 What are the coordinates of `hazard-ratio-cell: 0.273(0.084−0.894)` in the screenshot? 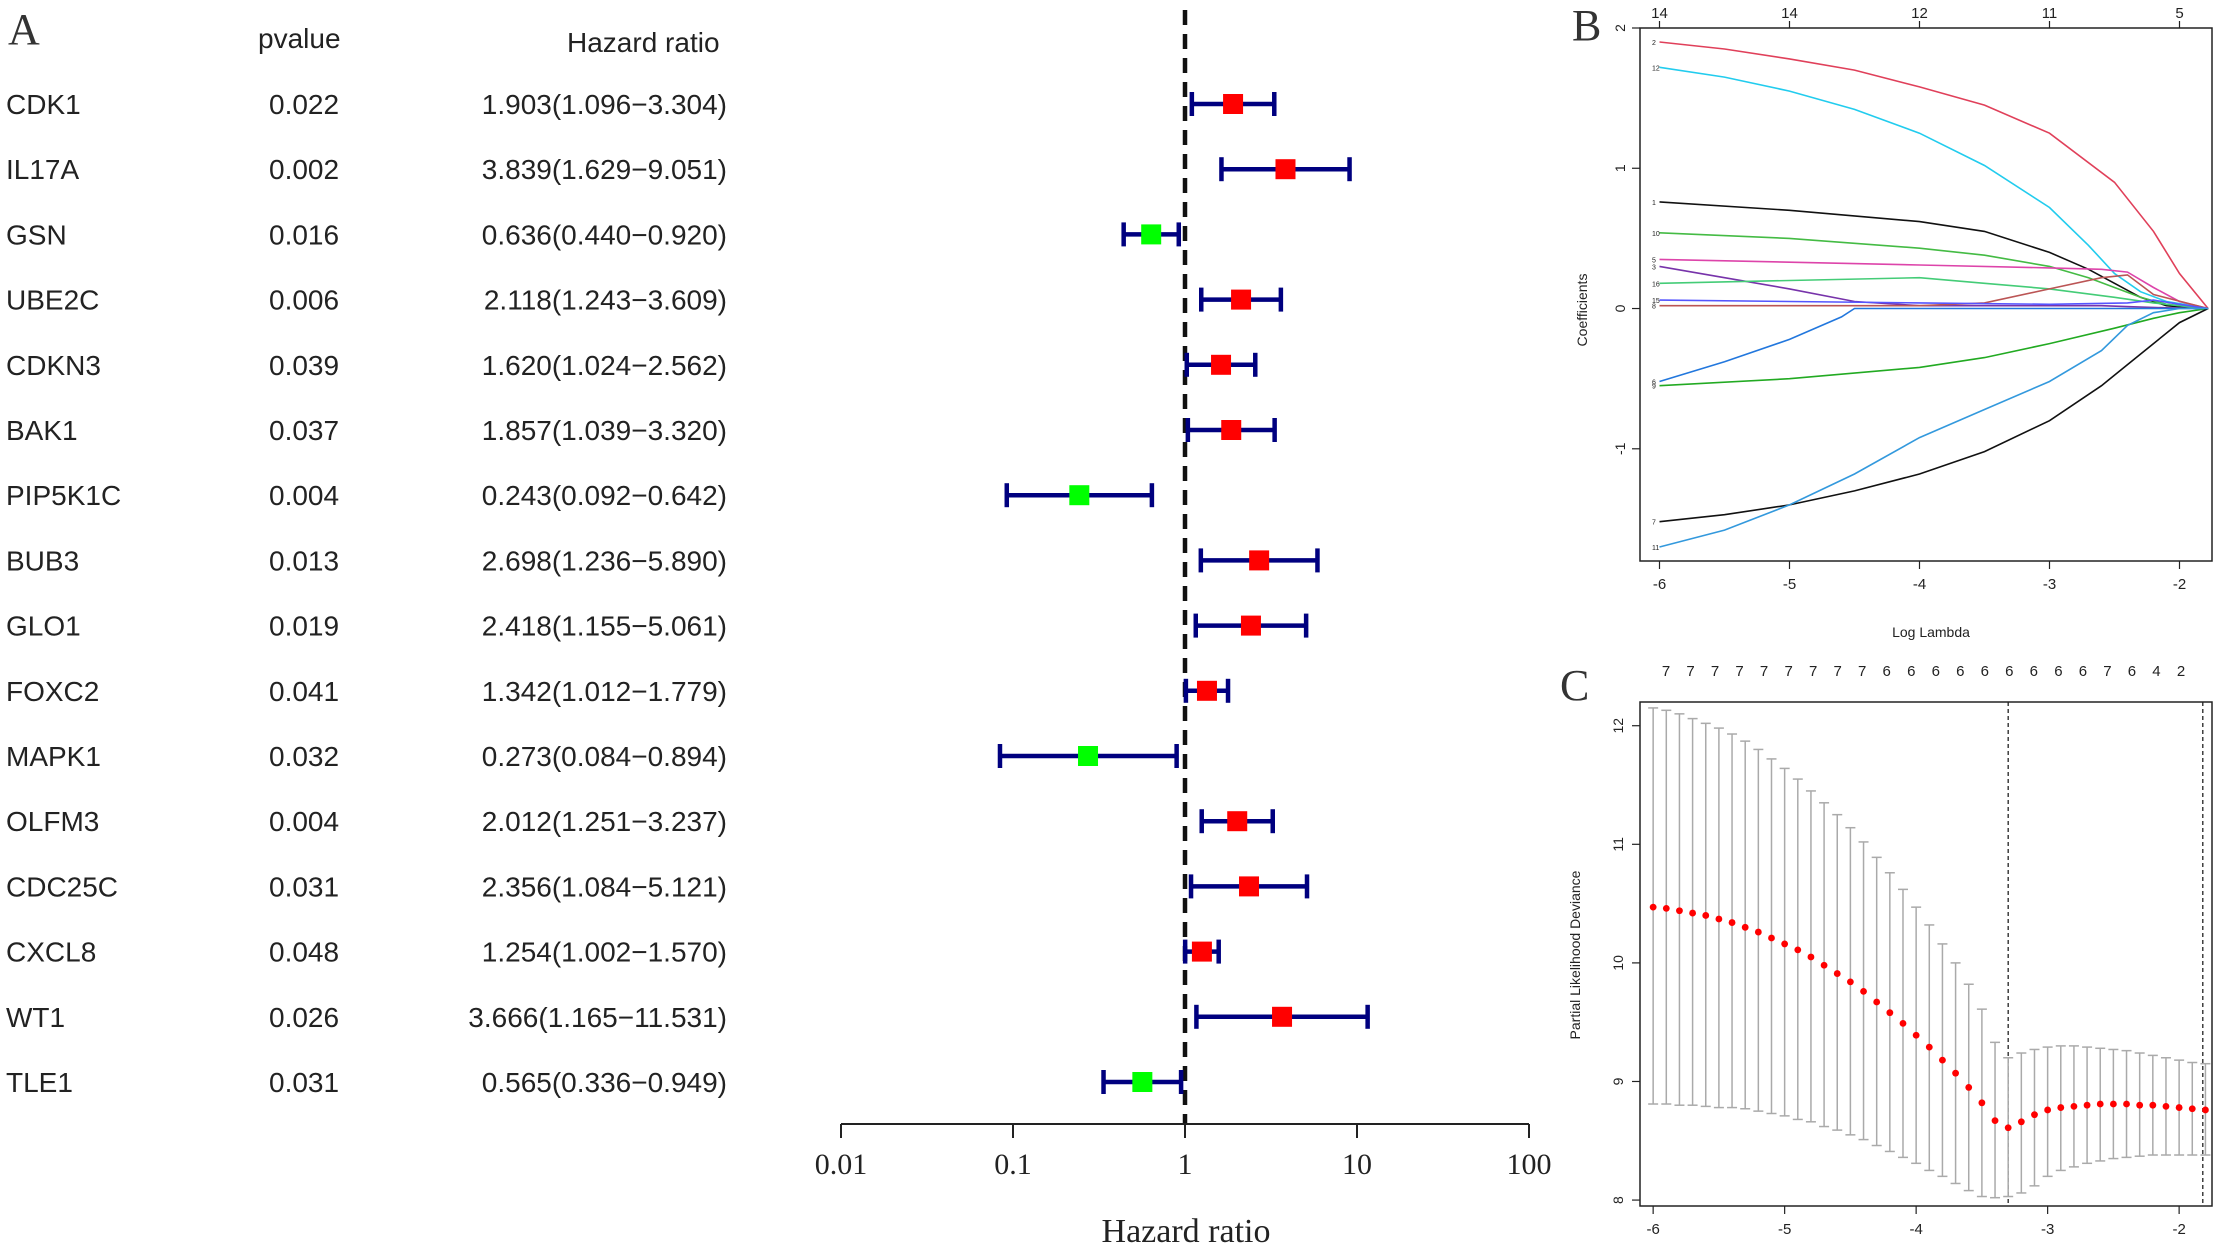 It's located at (604, 756).